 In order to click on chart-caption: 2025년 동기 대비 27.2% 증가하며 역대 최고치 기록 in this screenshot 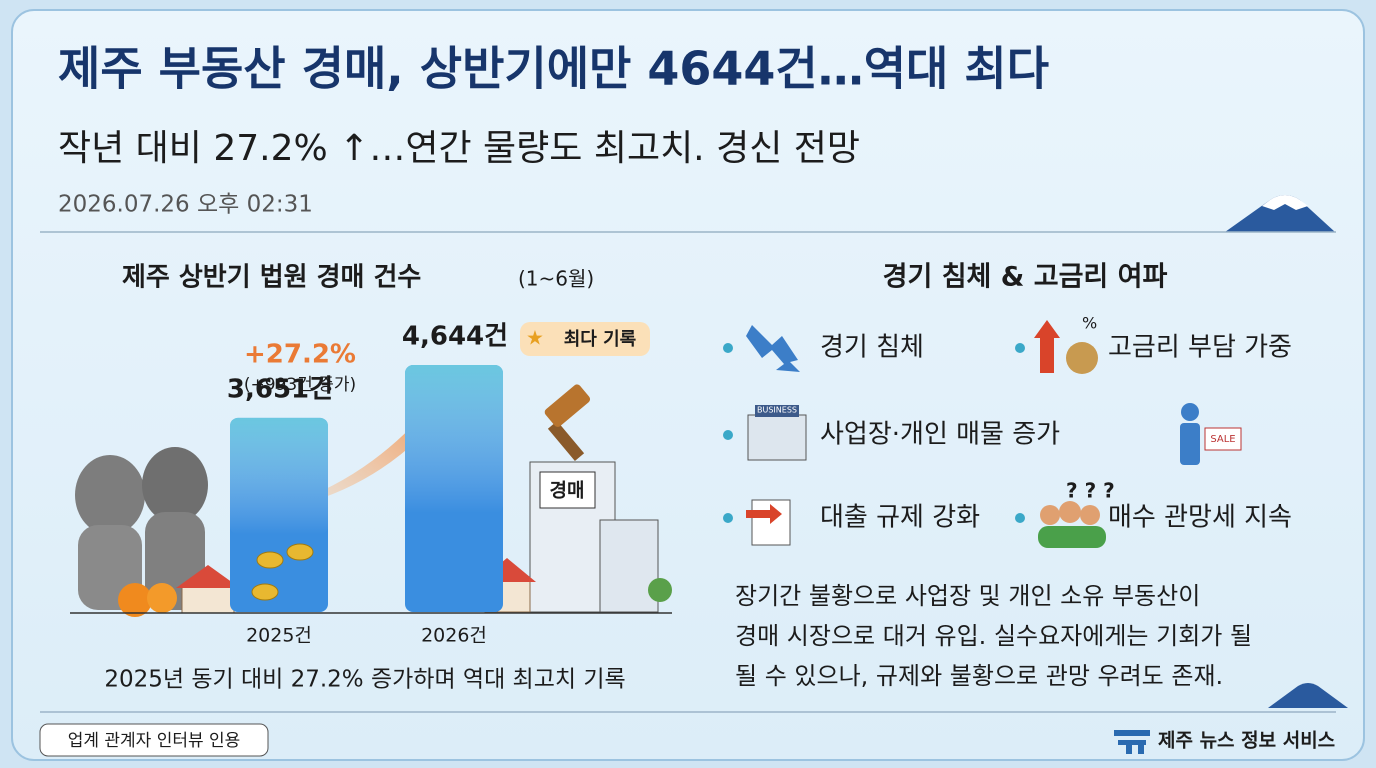, I will do `click(364, 680)`.